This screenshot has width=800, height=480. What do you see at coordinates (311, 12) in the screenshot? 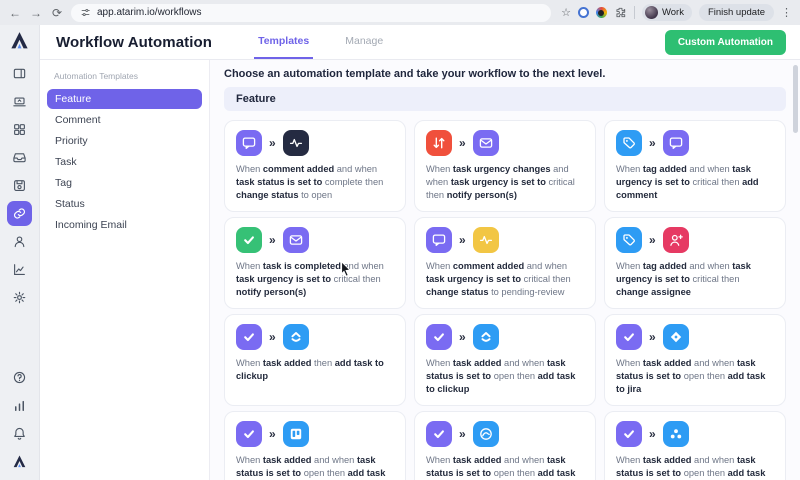
I see `url-bar: app.atarim.io/workflows` at bounding box center [311, 12].